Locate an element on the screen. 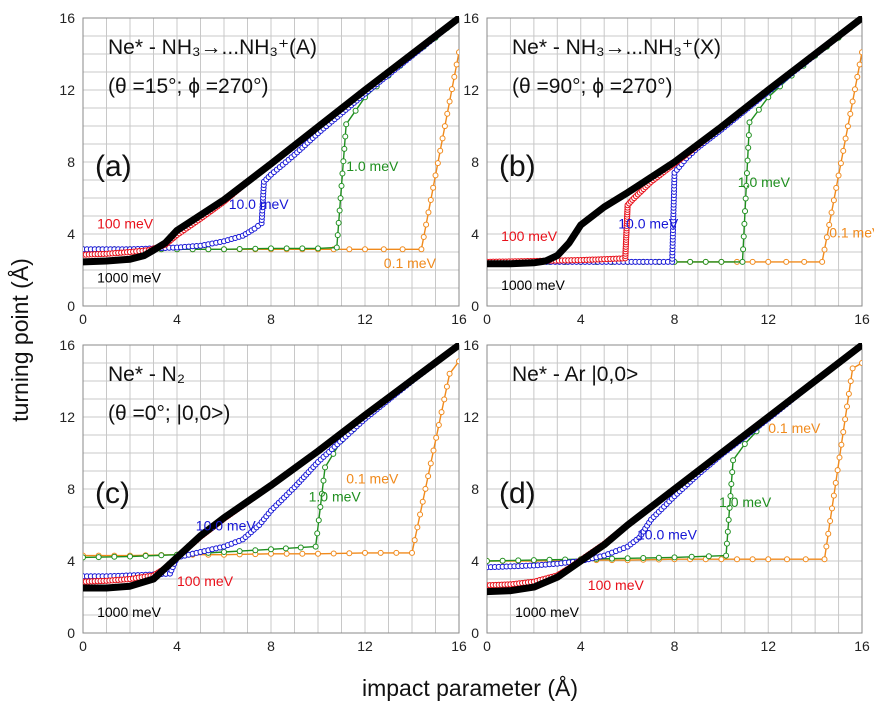  y-tick-label: 8 is located at coordinates (475, 162).